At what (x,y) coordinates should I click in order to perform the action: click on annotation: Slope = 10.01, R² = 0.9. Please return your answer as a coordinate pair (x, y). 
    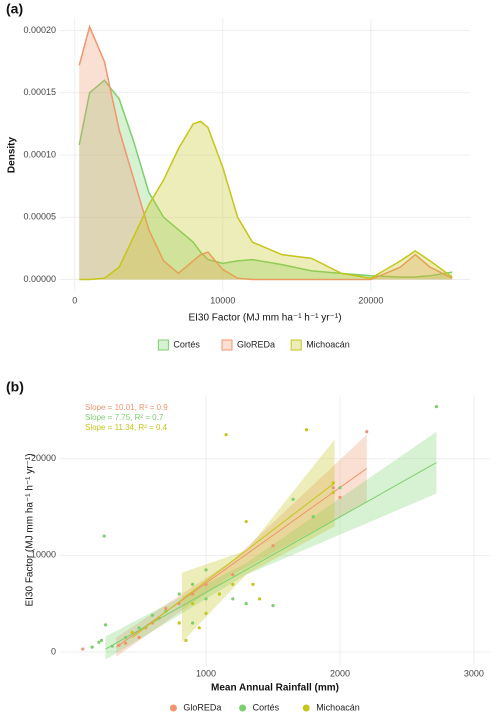
    Looking at the image, I should click on (126, 407).